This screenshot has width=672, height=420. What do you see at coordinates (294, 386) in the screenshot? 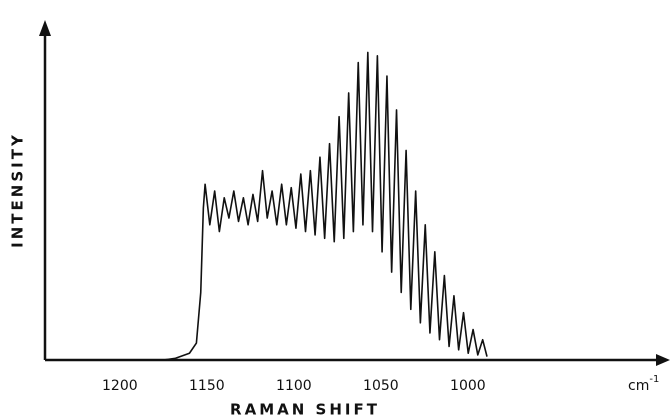
I see `x-tick-label: 1100` at bounding box center [294, 386].